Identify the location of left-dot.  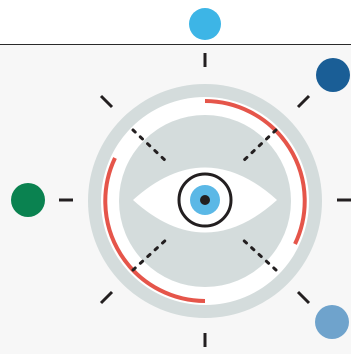
(28, 200).